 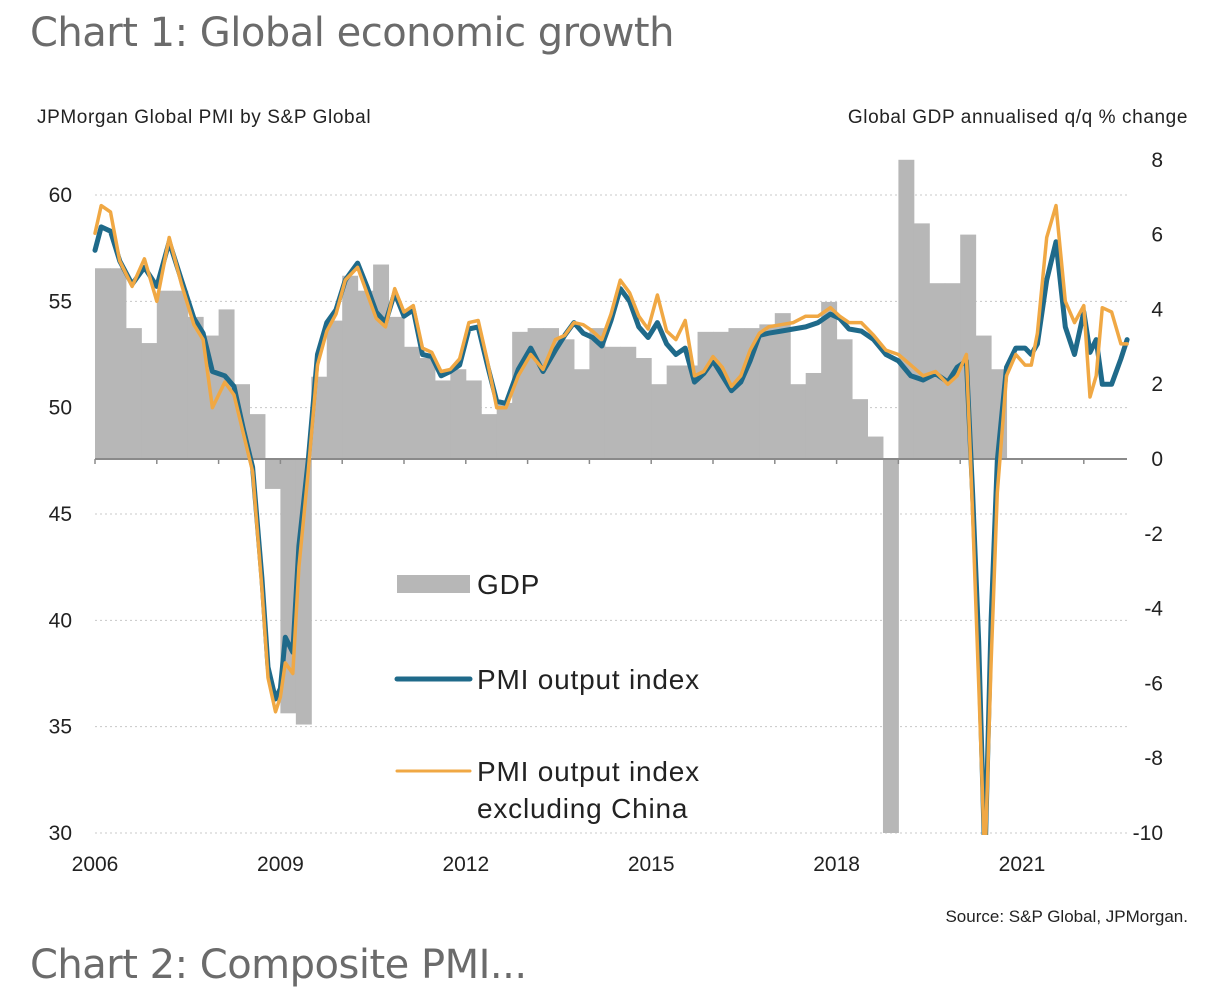 What do you see at coordinates (60, 727) in the screenshot?
I see `left-tick-label: 35` at bounding box center [60, 727].